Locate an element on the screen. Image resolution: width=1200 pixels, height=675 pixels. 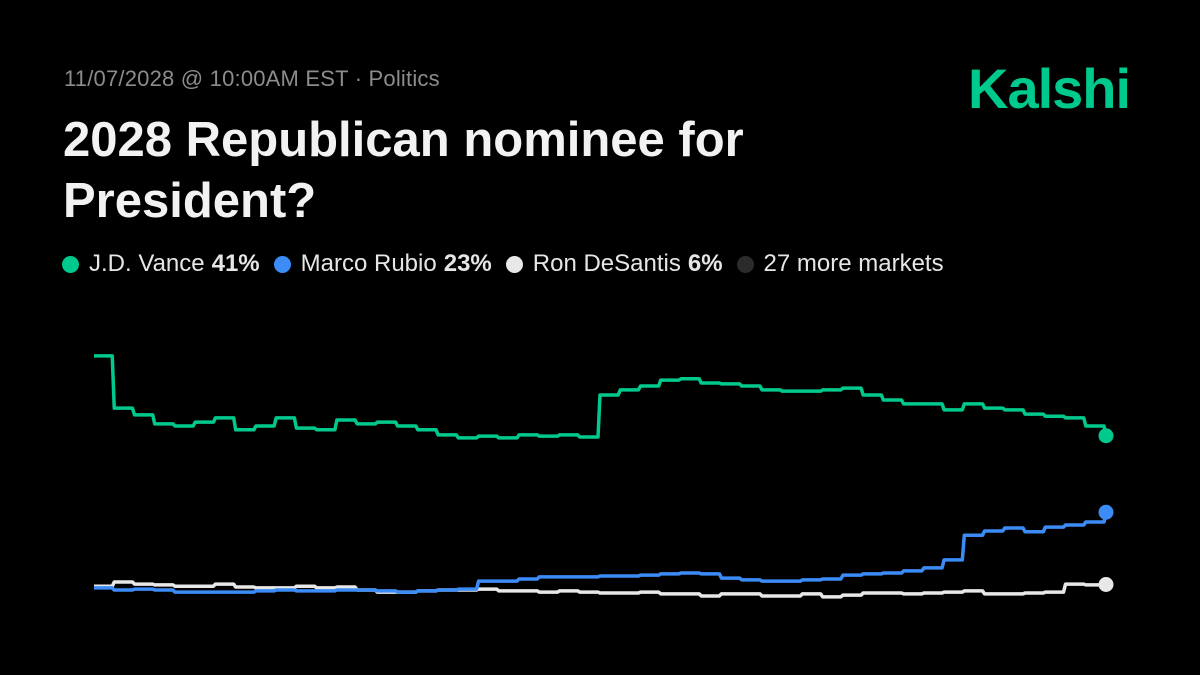
series-line-j-d-vance is located at coordinates (601, 397).